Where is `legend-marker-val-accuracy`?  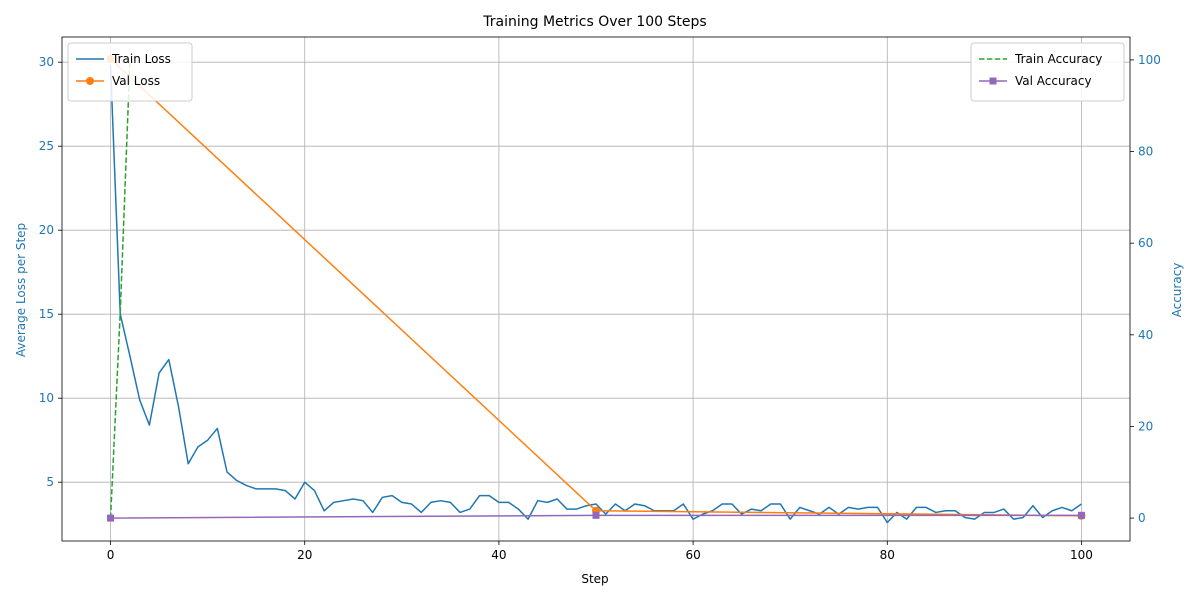 legend-marker-val-accuracy is located at coordinates (993, 81).